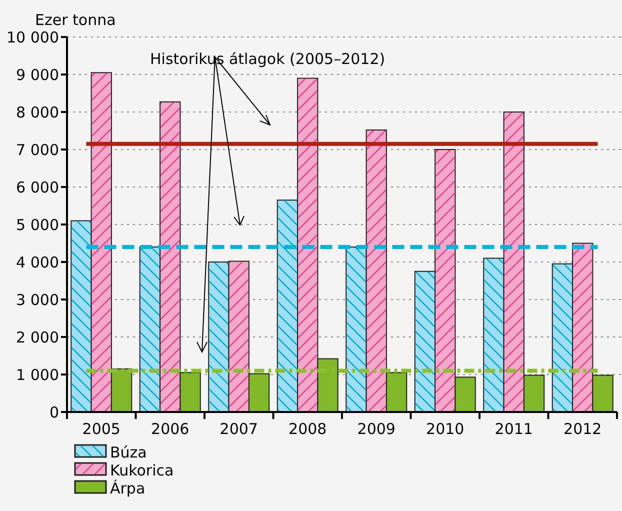  I want to click on legend-label: Kukorica, so click(142, 470).